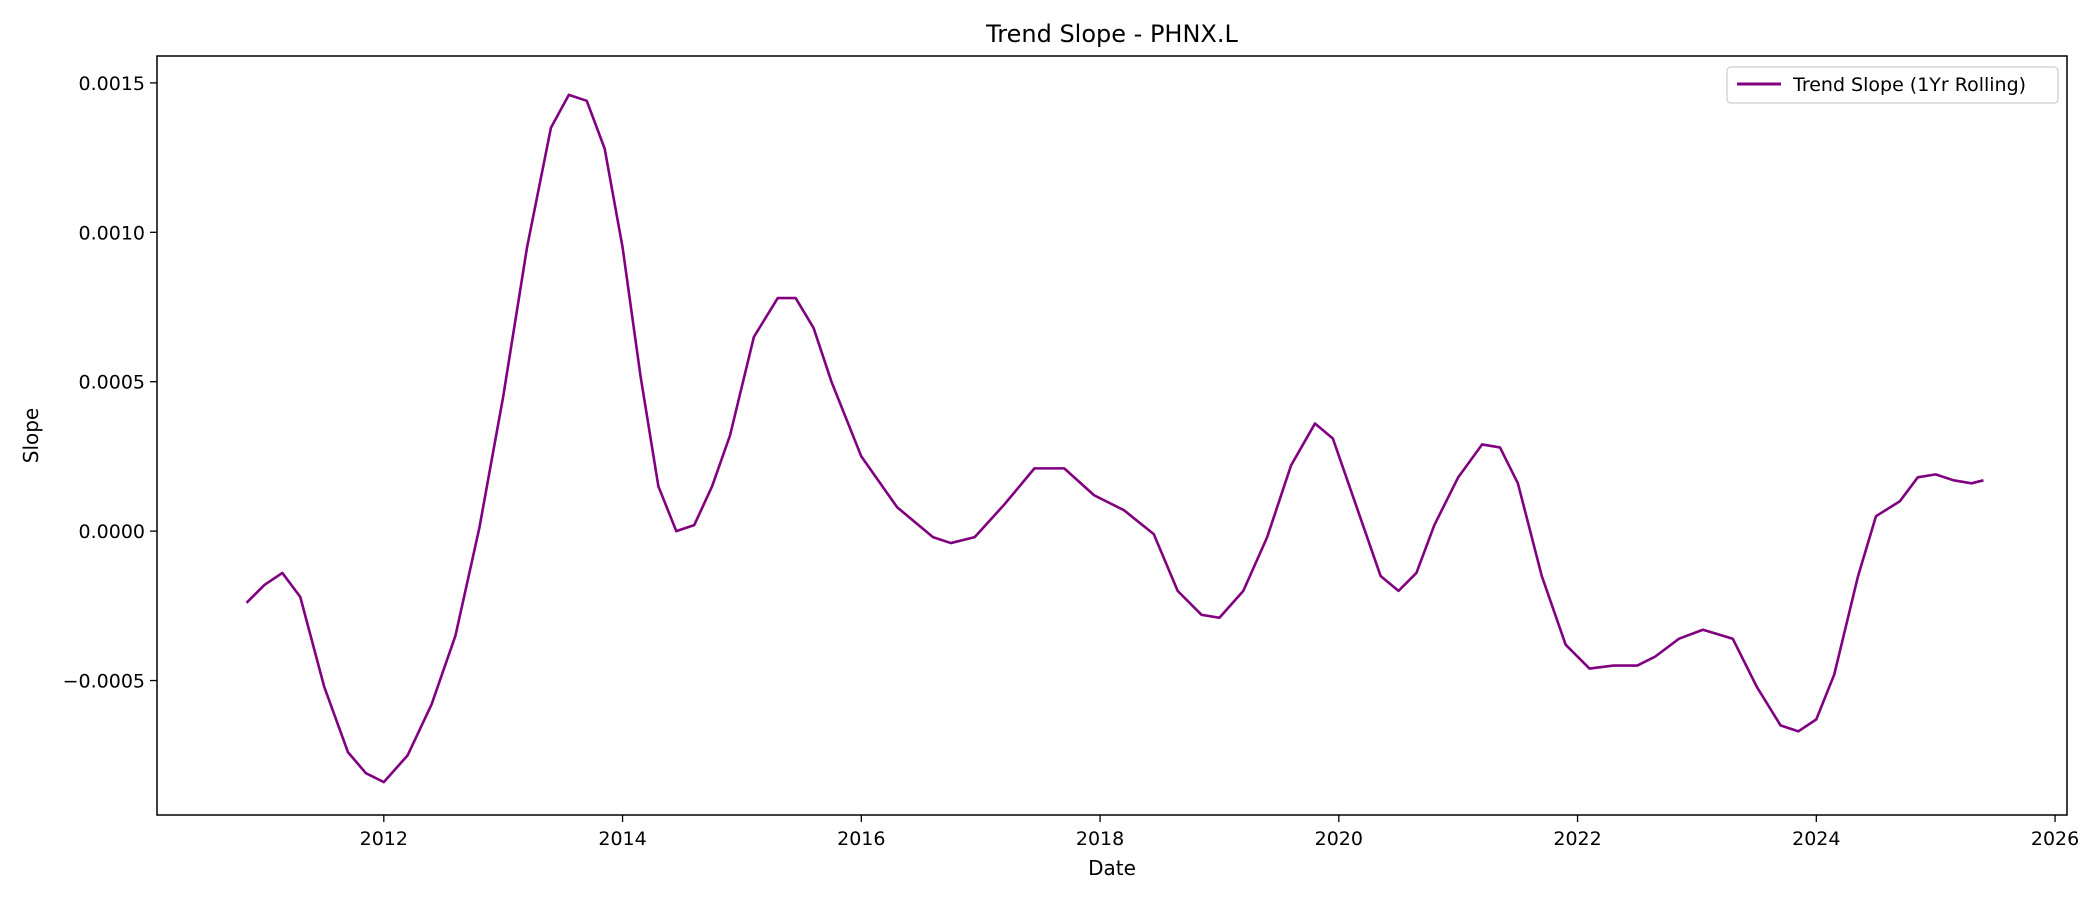  I want to click on y-tick-label: 0.0010, so click(112, 233).